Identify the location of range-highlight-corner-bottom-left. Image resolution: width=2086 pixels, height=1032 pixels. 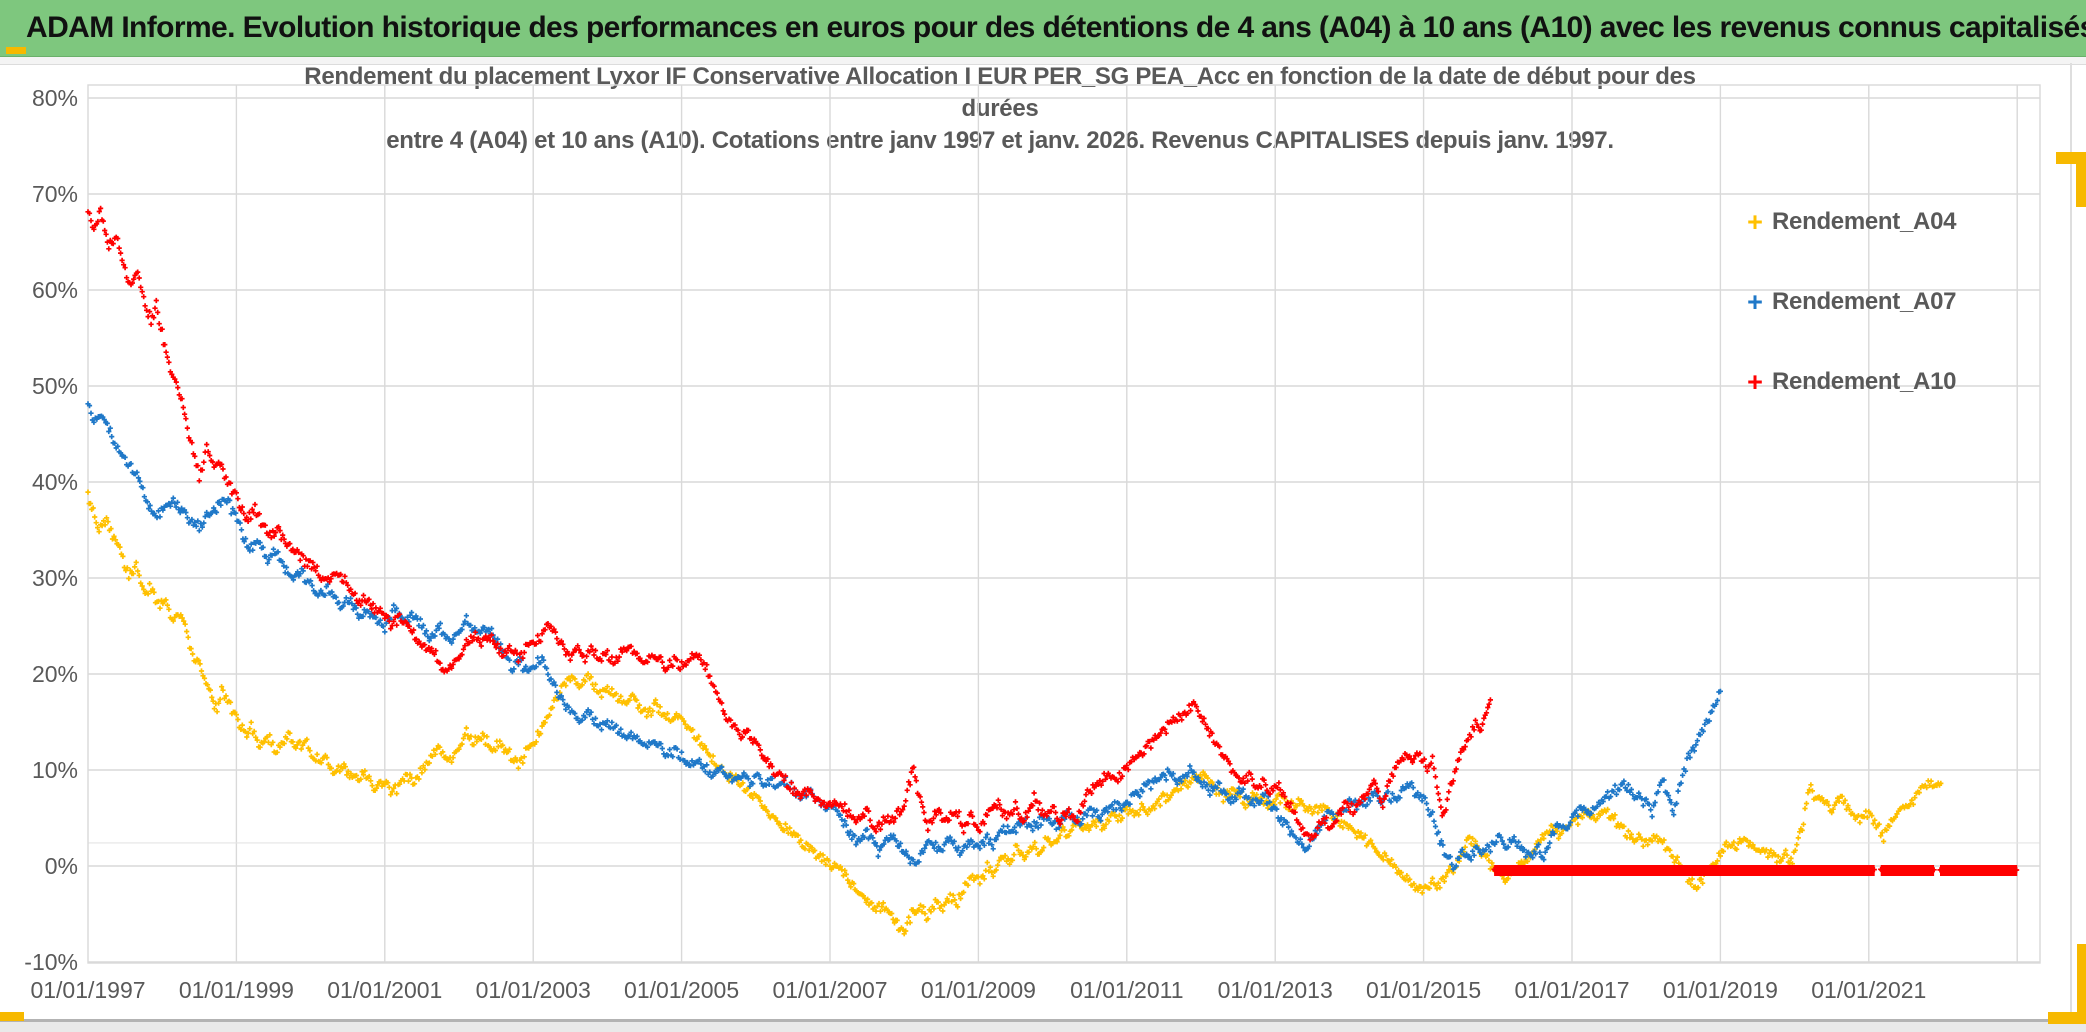
(12, 1016).